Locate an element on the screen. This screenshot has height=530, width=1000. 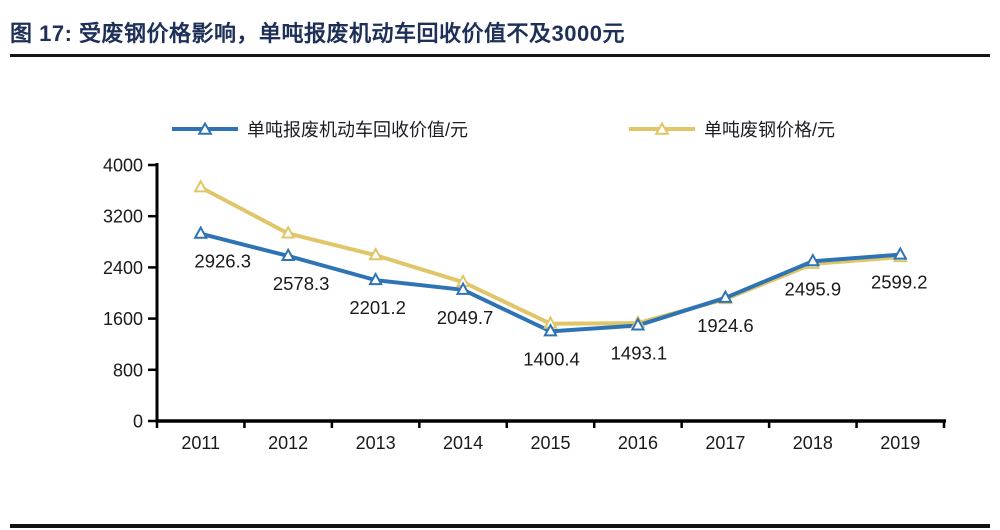
legend-item-recycle-value: 单吨报废机动车回收价值/元 is located at coordinates (319, 129).